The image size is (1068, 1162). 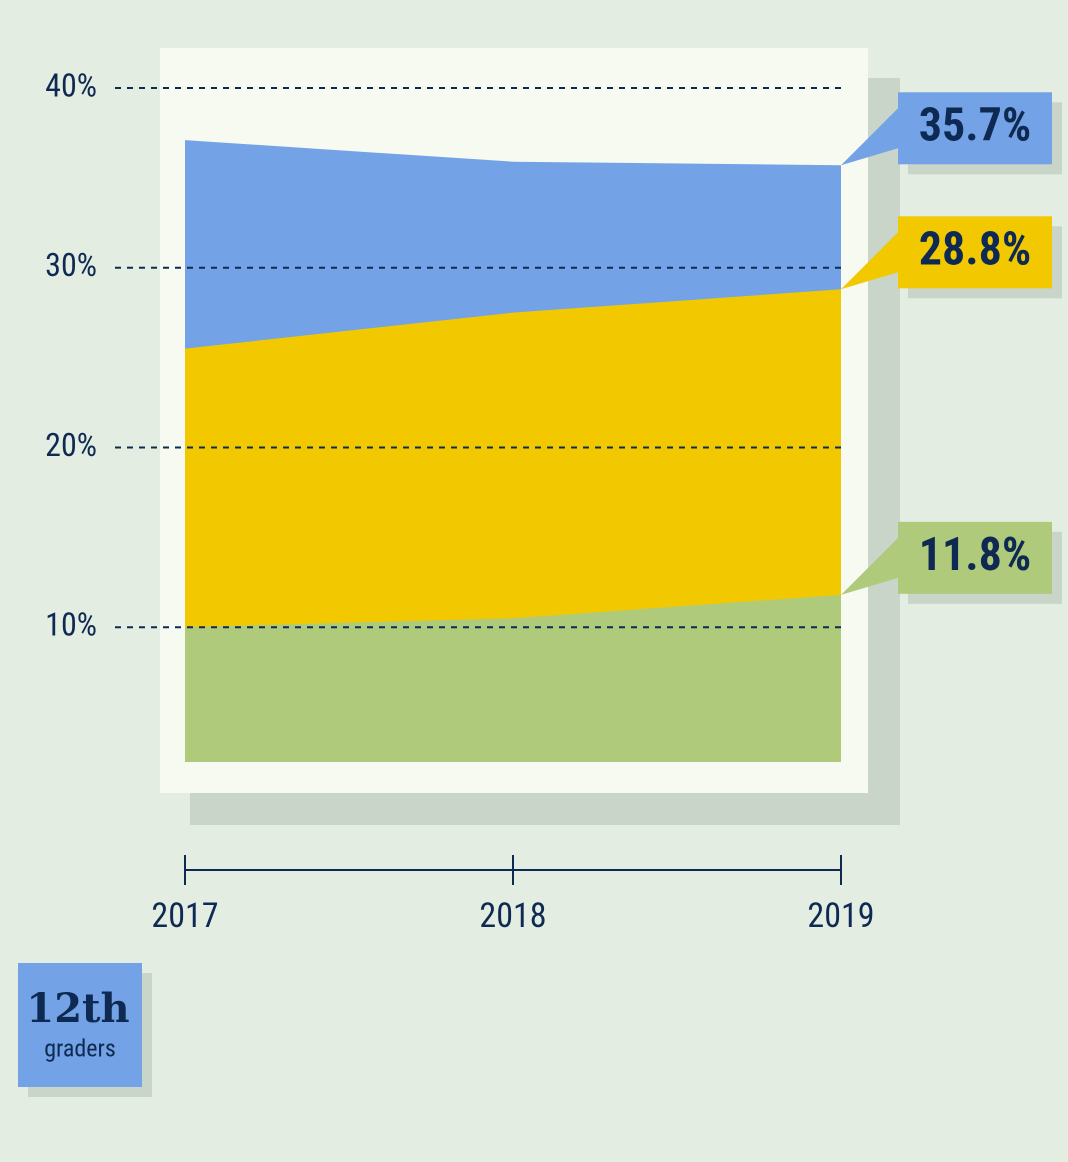 I want to click on badge-title: 12th, so click(x=77, y=1008).